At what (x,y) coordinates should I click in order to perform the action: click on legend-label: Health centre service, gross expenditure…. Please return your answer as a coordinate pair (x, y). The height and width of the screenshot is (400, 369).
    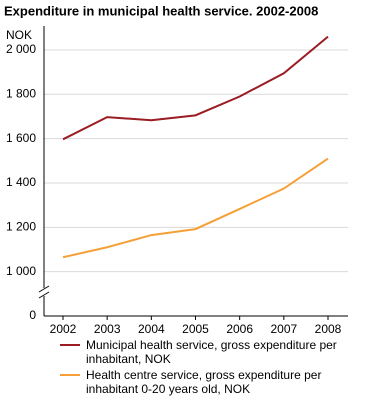
    Looking at the image, I should click on (204, 382).